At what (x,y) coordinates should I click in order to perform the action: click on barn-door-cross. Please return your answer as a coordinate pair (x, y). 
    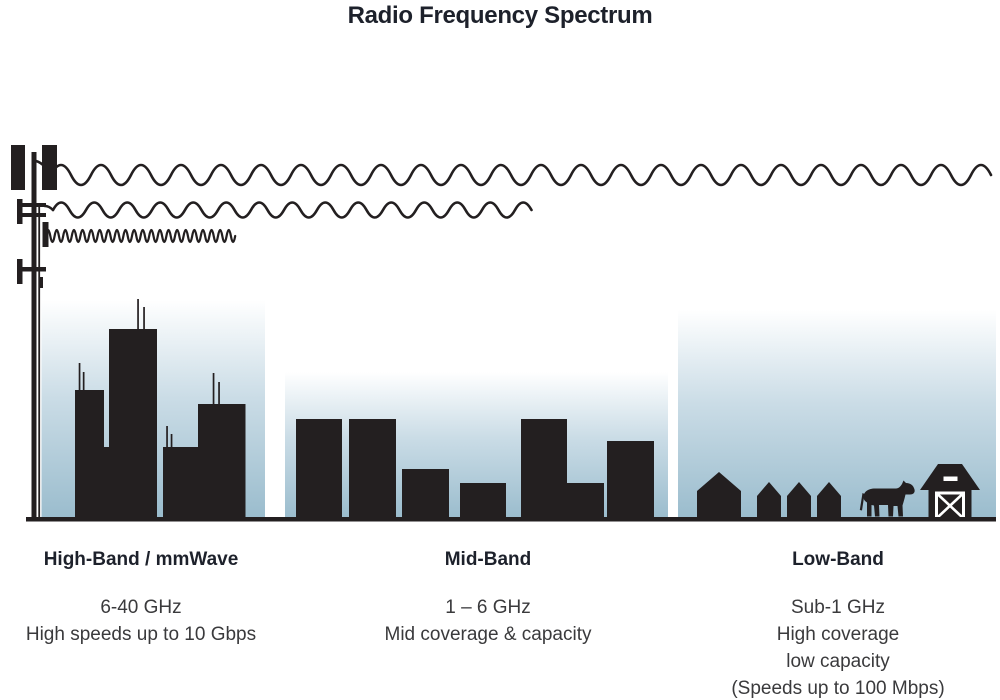
    Looking at the image, I should click on (950, 505).